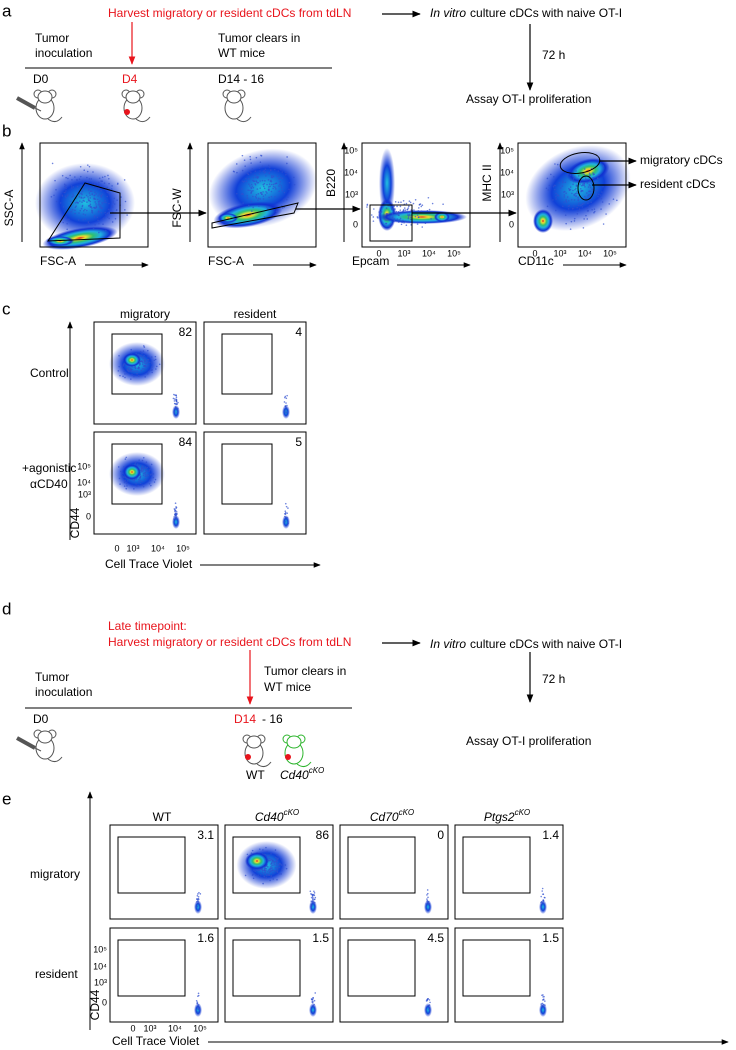  I want to click on label: Tumor clears in, so click(305, 671).